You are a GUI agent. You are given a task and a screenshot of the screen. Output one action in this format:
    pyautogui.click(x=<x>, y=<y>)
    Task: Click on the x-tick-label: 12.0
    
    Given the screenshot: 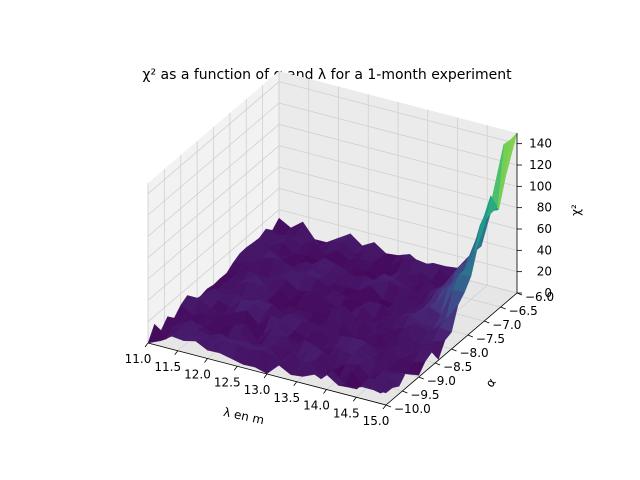 What is the action you would take?
    pyautogui.click(x=197, y=375)
    